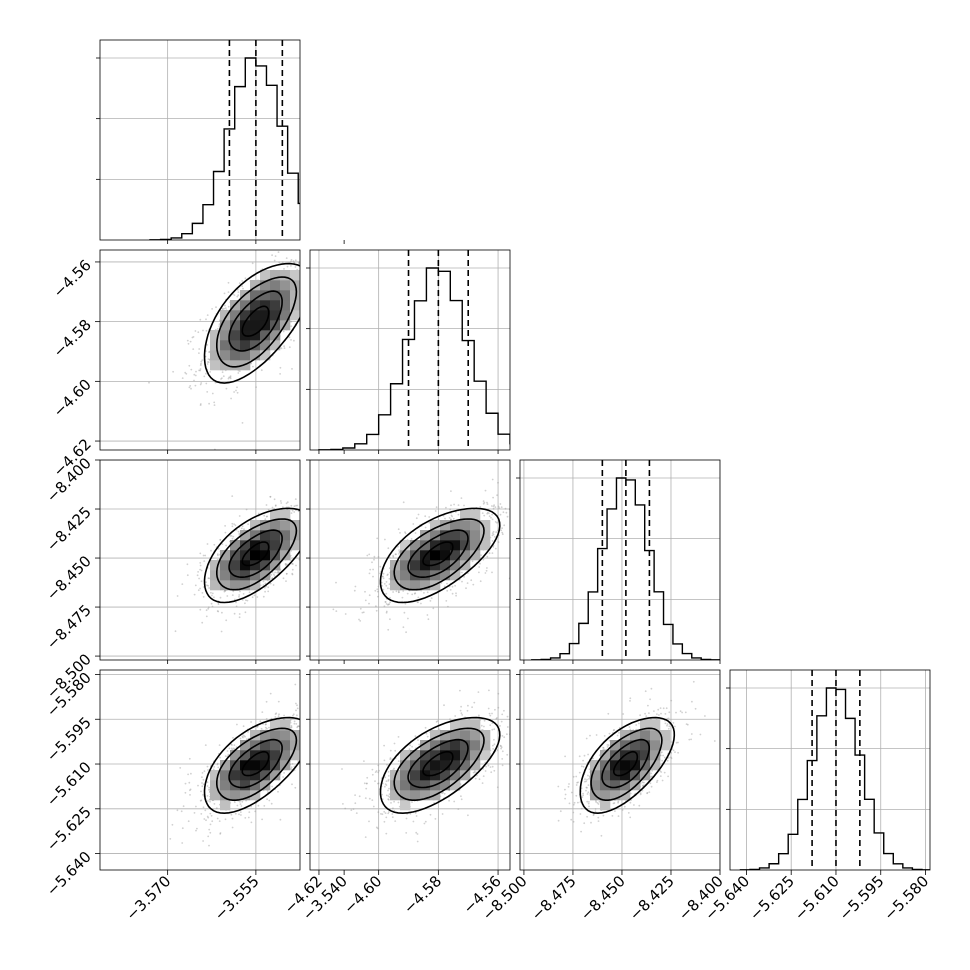 This screenshot has width=970, height=970. What do you see at coordinates (410, 350) in the screenshot?
I see `panel-content` at bounding box center [410, 350].